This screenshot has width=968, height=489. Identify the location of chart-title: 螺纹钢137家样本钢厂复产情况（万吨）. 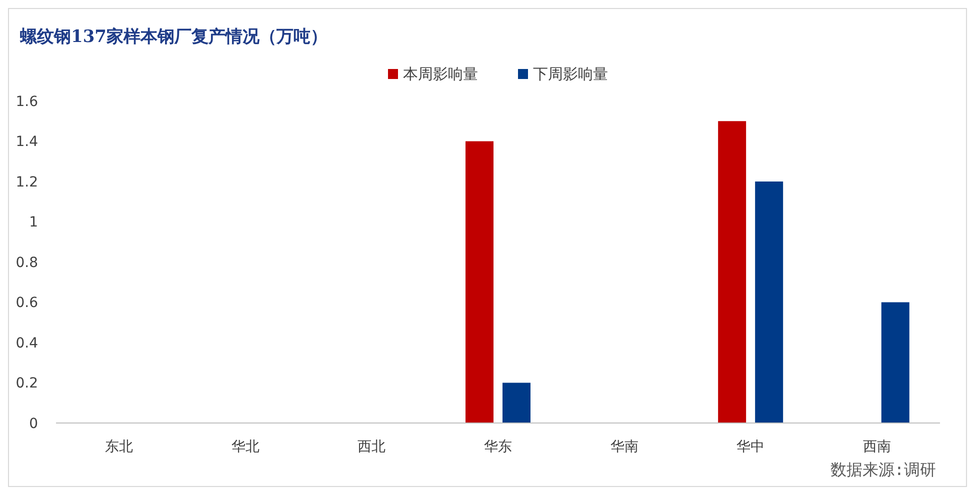
(173, 37).